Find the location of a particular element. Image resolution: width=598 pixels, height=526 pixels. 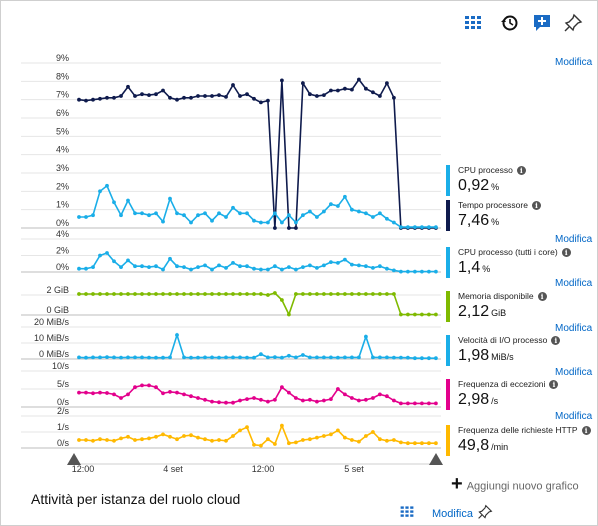

tile-cpu-processo-tutti: CPU processo (tutti i core) i 1,4% is located at coordinates (520, 262).